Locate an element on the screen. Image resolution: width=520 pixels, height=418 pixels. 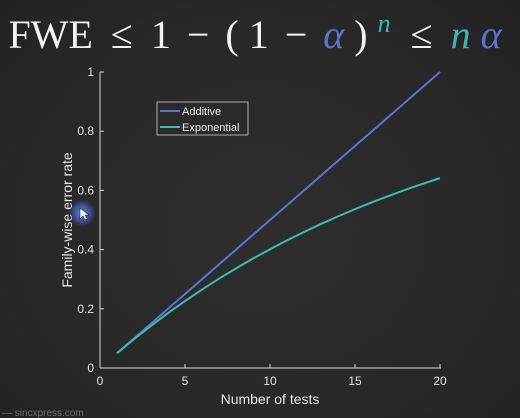
formula-minus-inner: − is located at coordinates (296, 34).